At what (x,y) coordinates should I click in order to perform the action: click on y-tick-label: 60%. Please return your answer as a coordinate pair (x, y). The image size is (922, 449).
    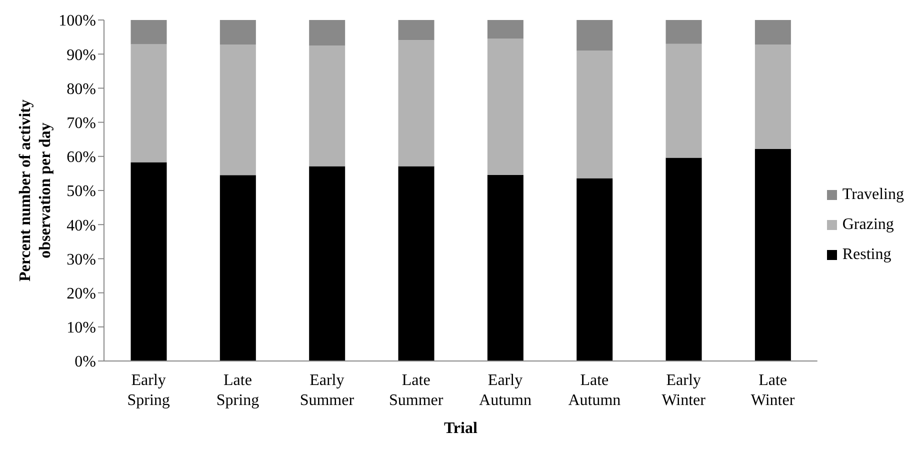
    Looking at the image, I should click on (81, 157).